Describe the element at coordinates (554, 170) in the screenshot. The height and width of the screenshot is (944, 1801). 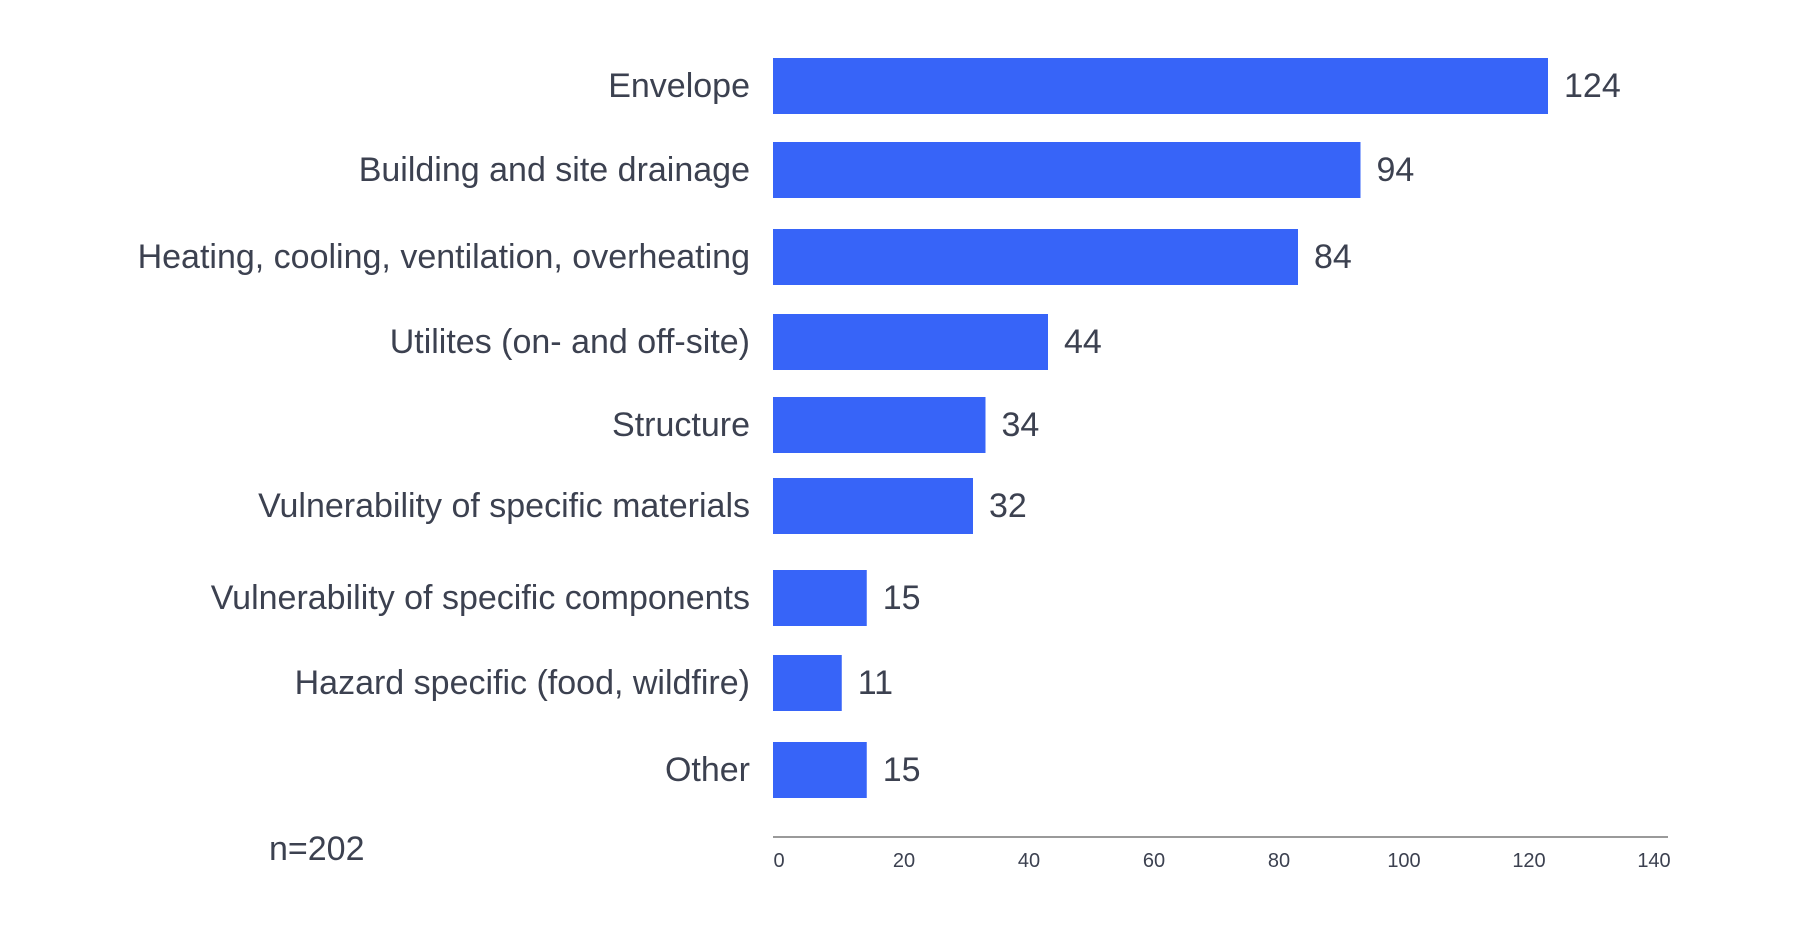
I see `category-label: Building and site drainage` at that location.